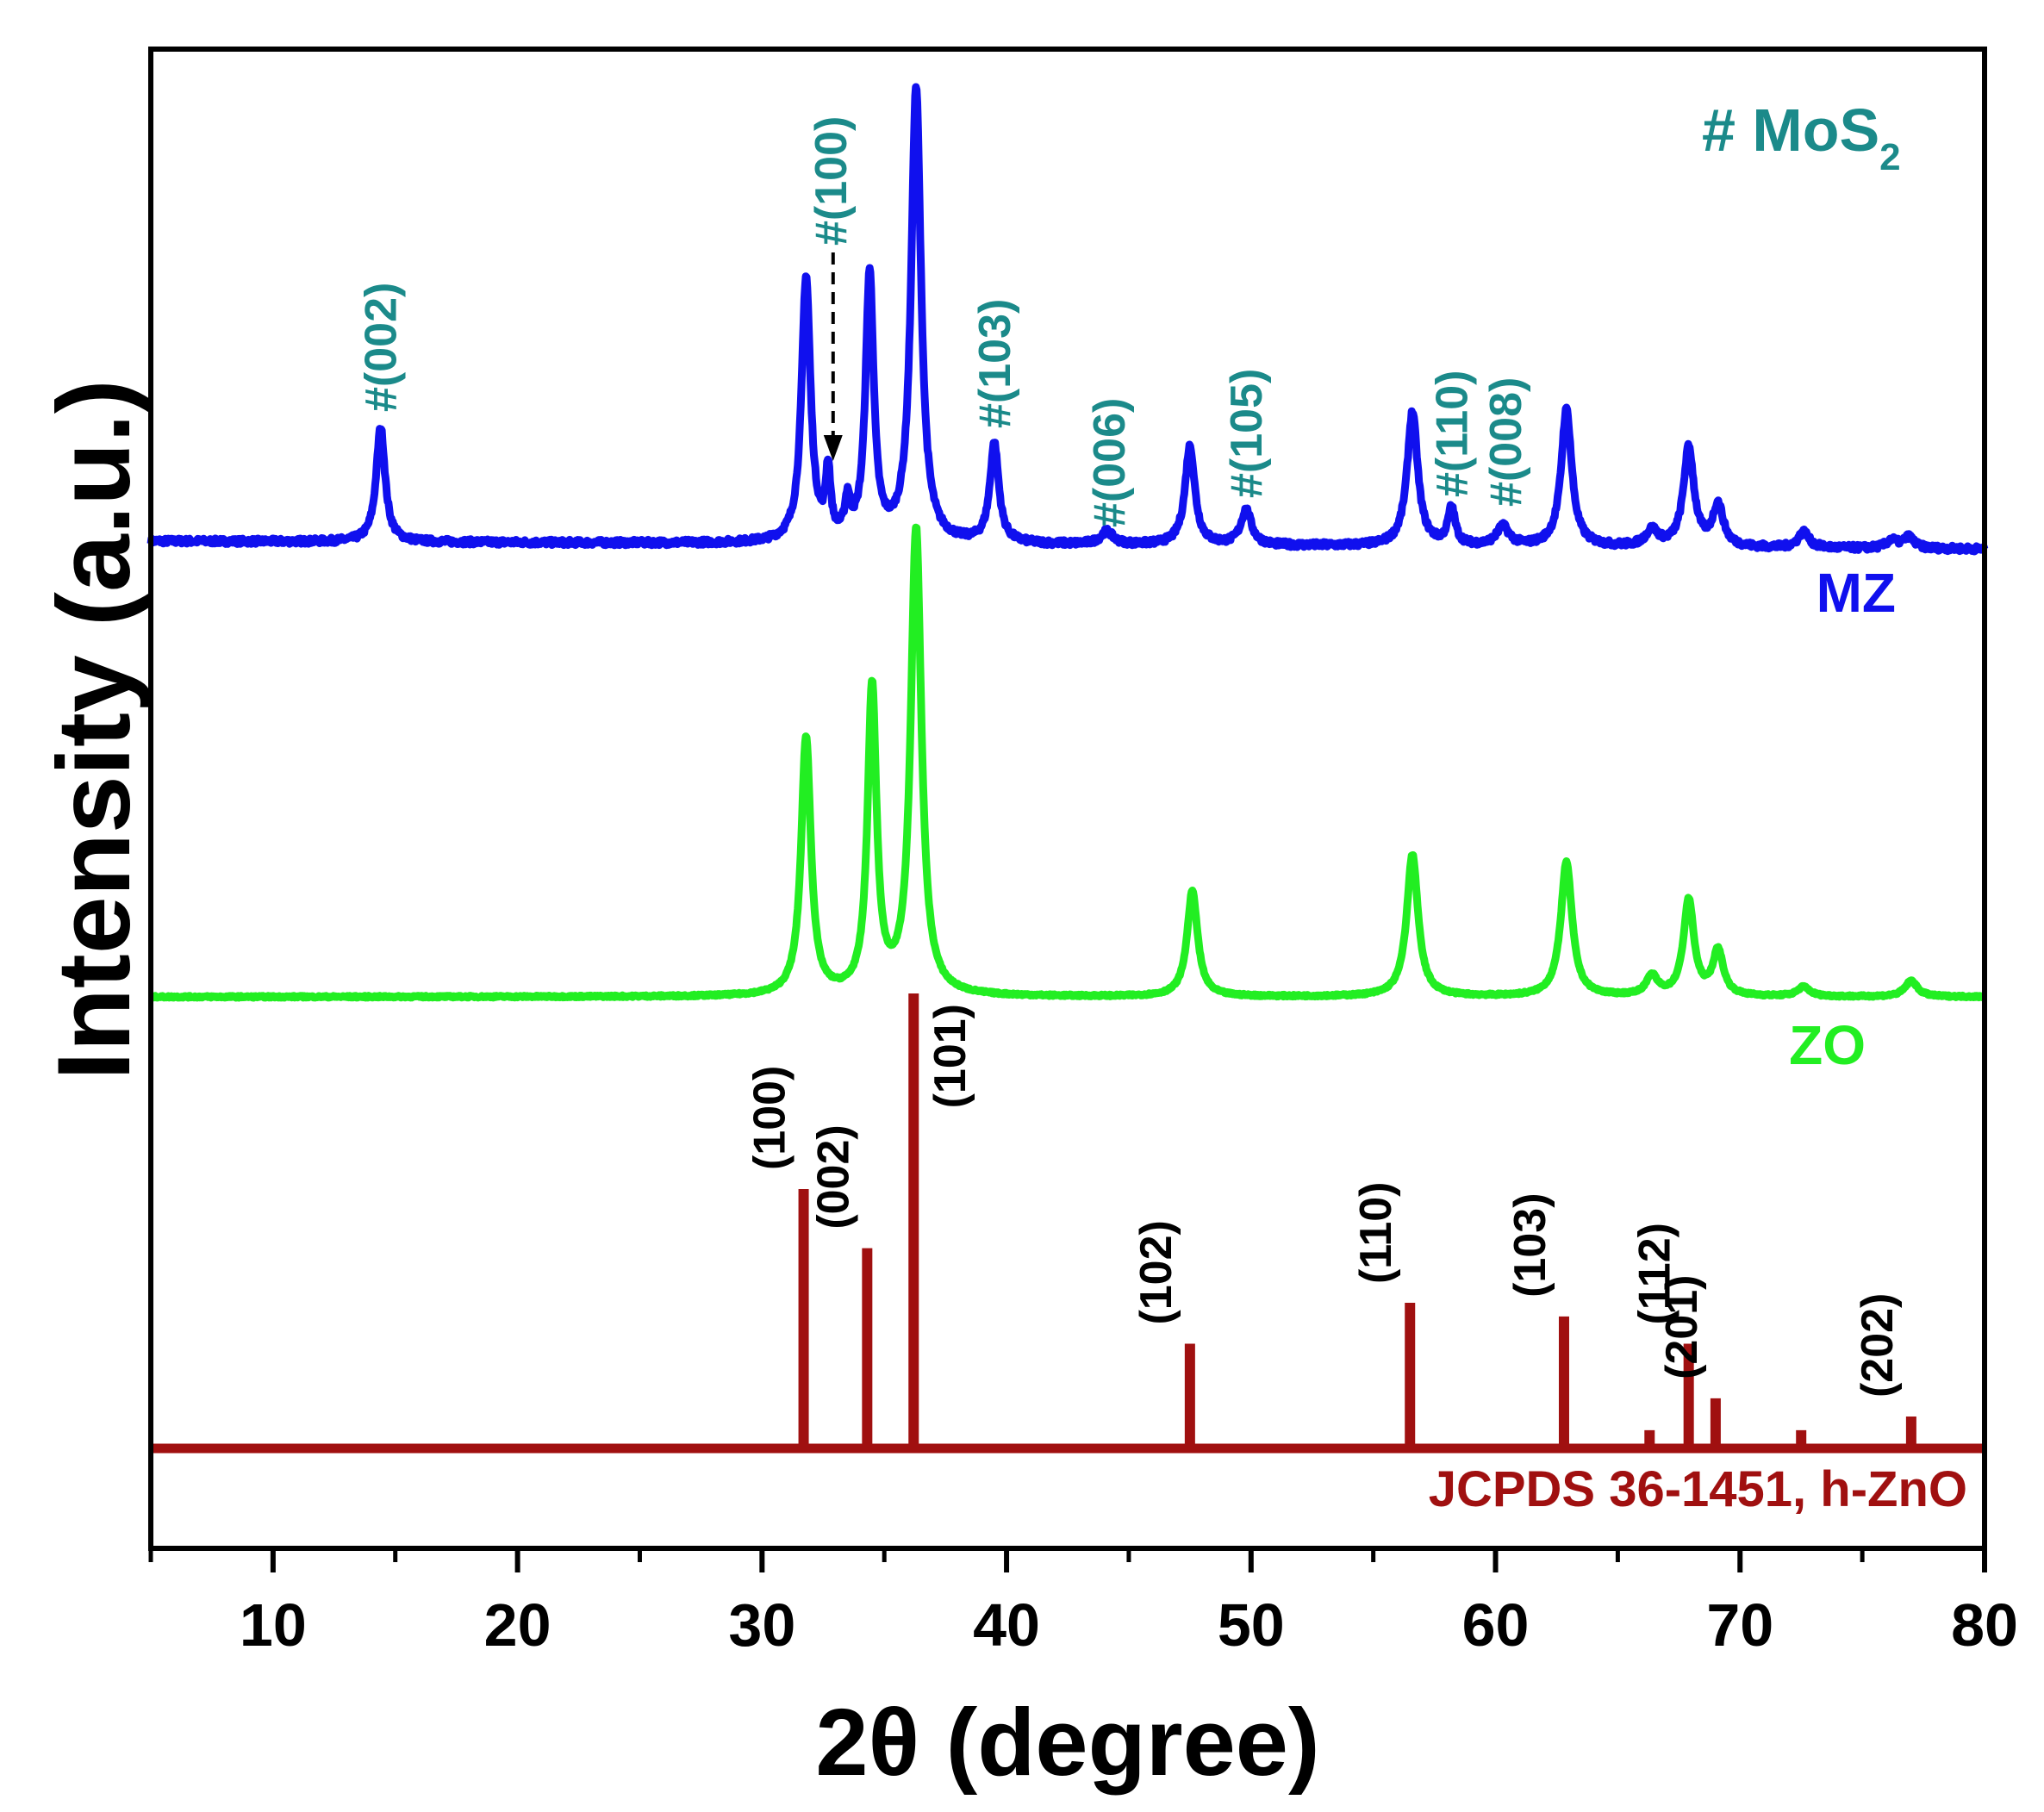 The height and width of the screenshot is (1812, 2044). I want to click on reference-label-8: (112), so click(1655, 1274).